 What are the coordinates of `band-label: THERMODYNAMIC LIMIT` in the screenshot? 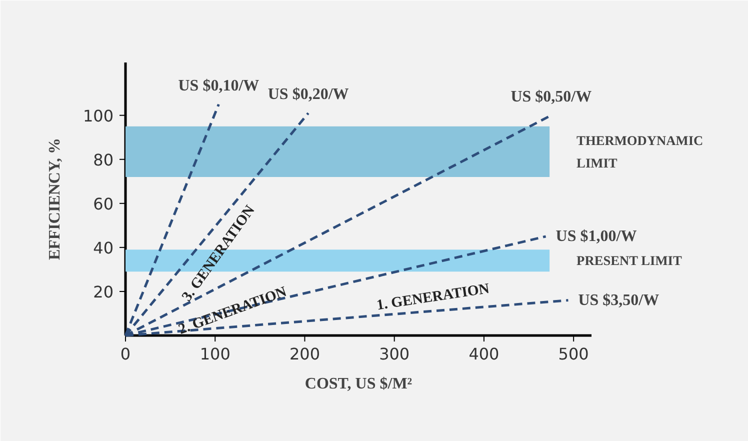 It's located at (640, 151).